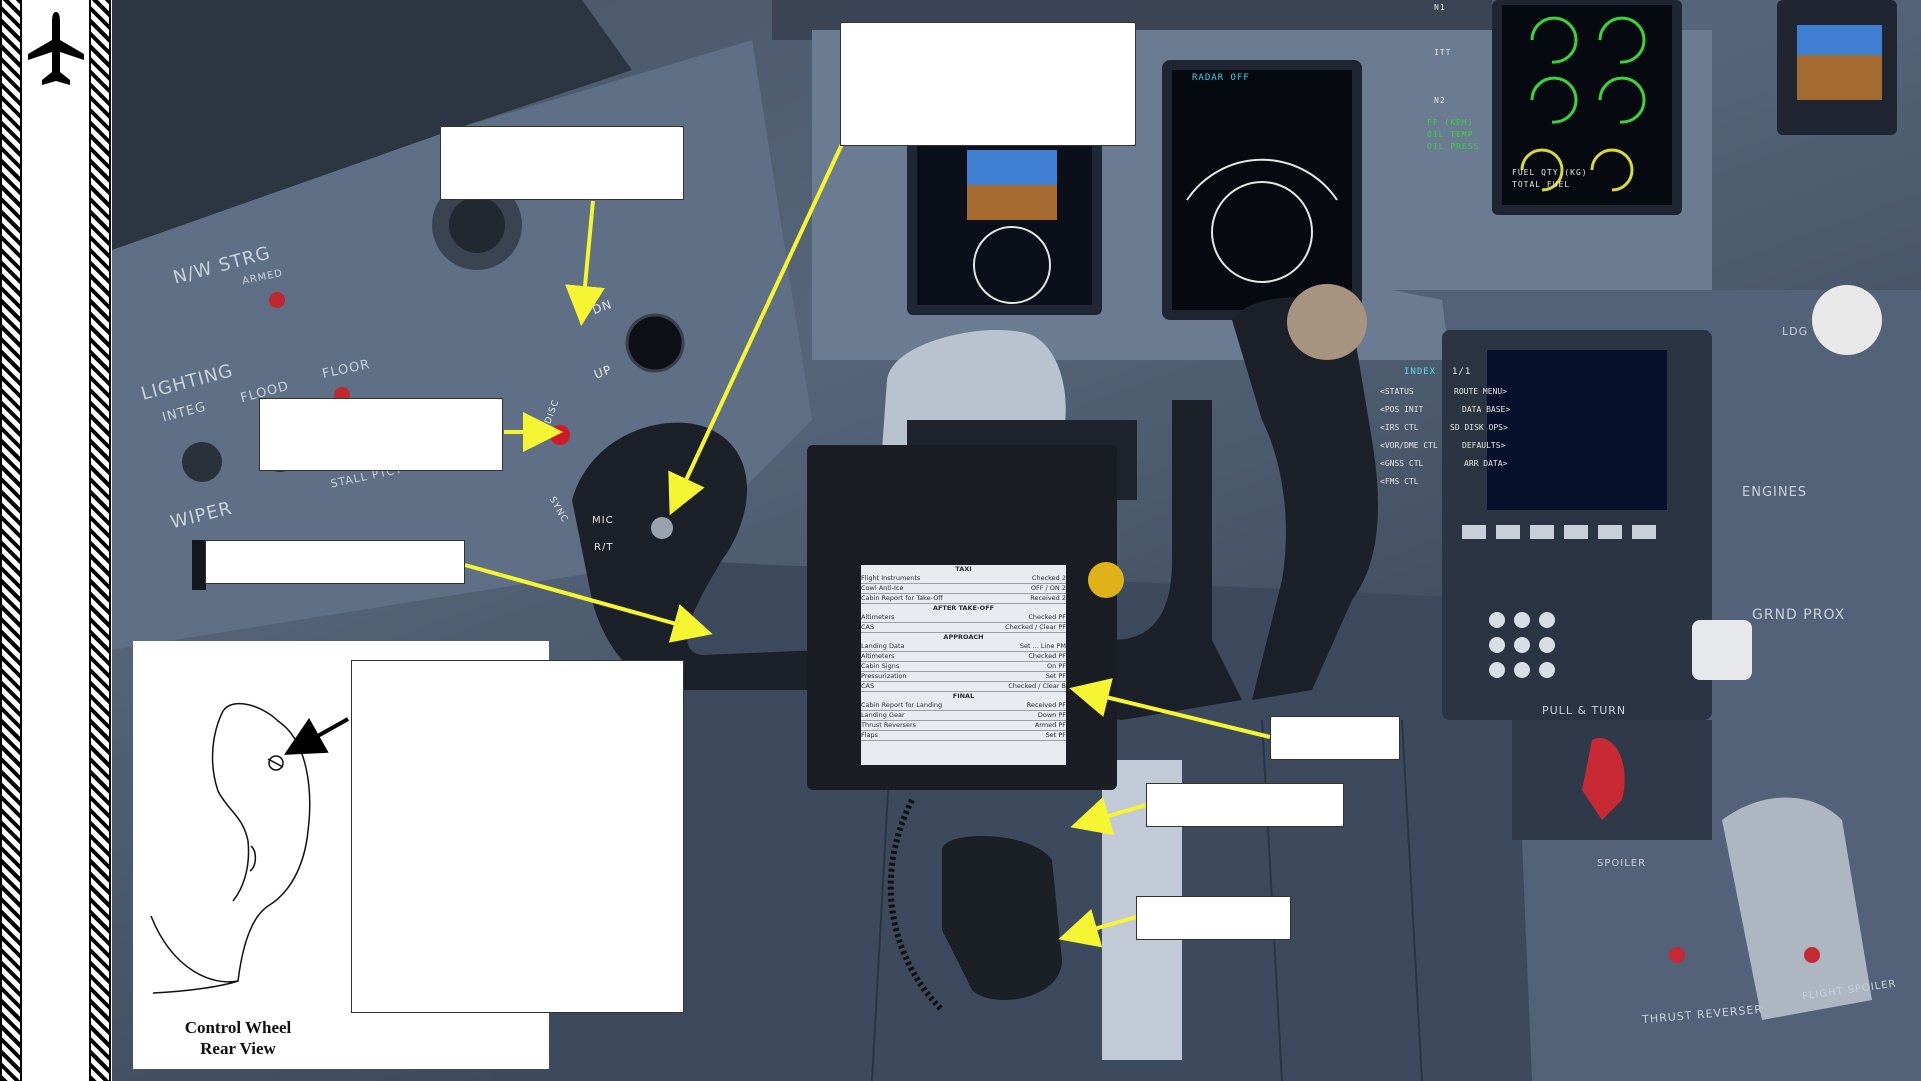 The height and width of the screenshot is (1081, 1921). Describe the element at coordinates (56, 540) in the screenshot. I see `sidebar-strip` at that location.